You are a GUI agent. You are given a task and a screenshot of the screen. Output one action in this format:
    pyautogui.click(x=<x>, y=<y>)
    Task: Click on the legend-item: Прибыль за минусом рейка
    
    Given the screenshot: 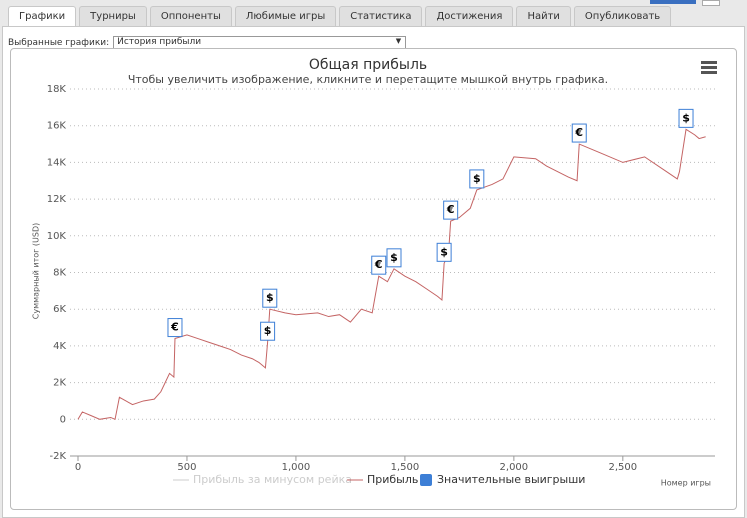 What is the action you would take?
    pyautogui.click(x=272, y=479)
    